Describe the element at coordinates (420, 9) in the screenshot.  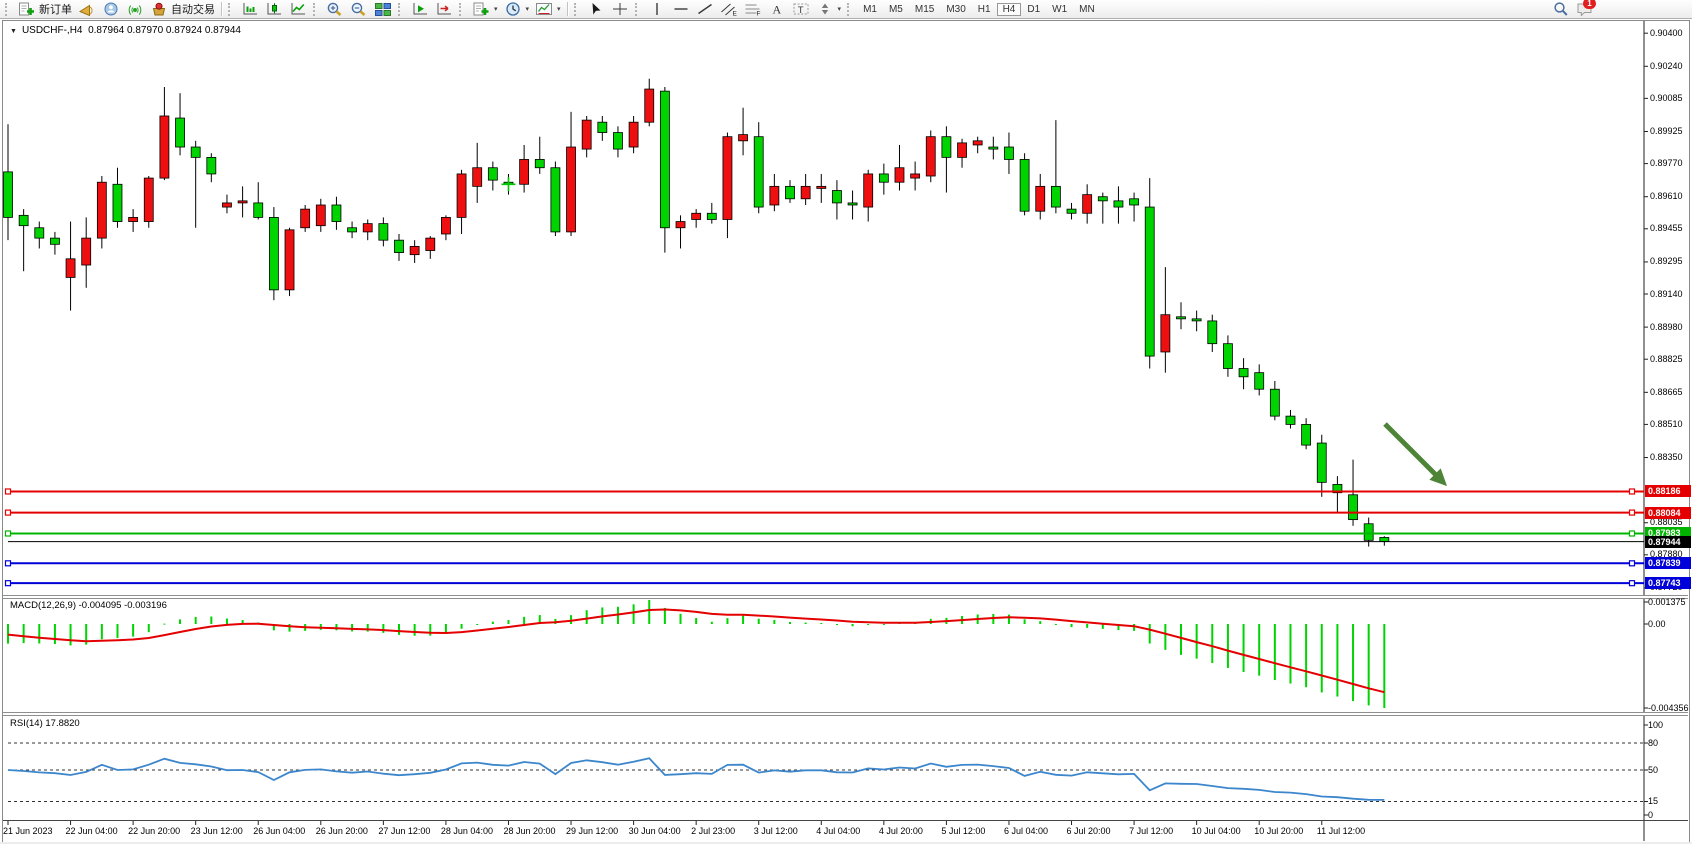
I see `auto-scroll-button` at that location.